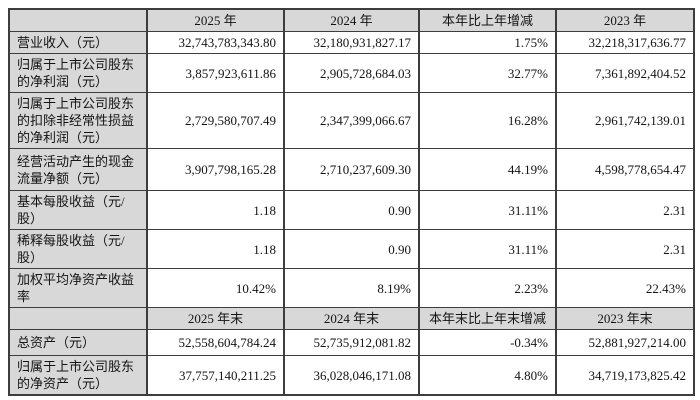 Image resolution: width=700 pixels, height=400 pixels. What do you see at coordinates (215, 288) in the screenshot?
I see `value-2025: 10.42%` at bounding box center [215, 288].